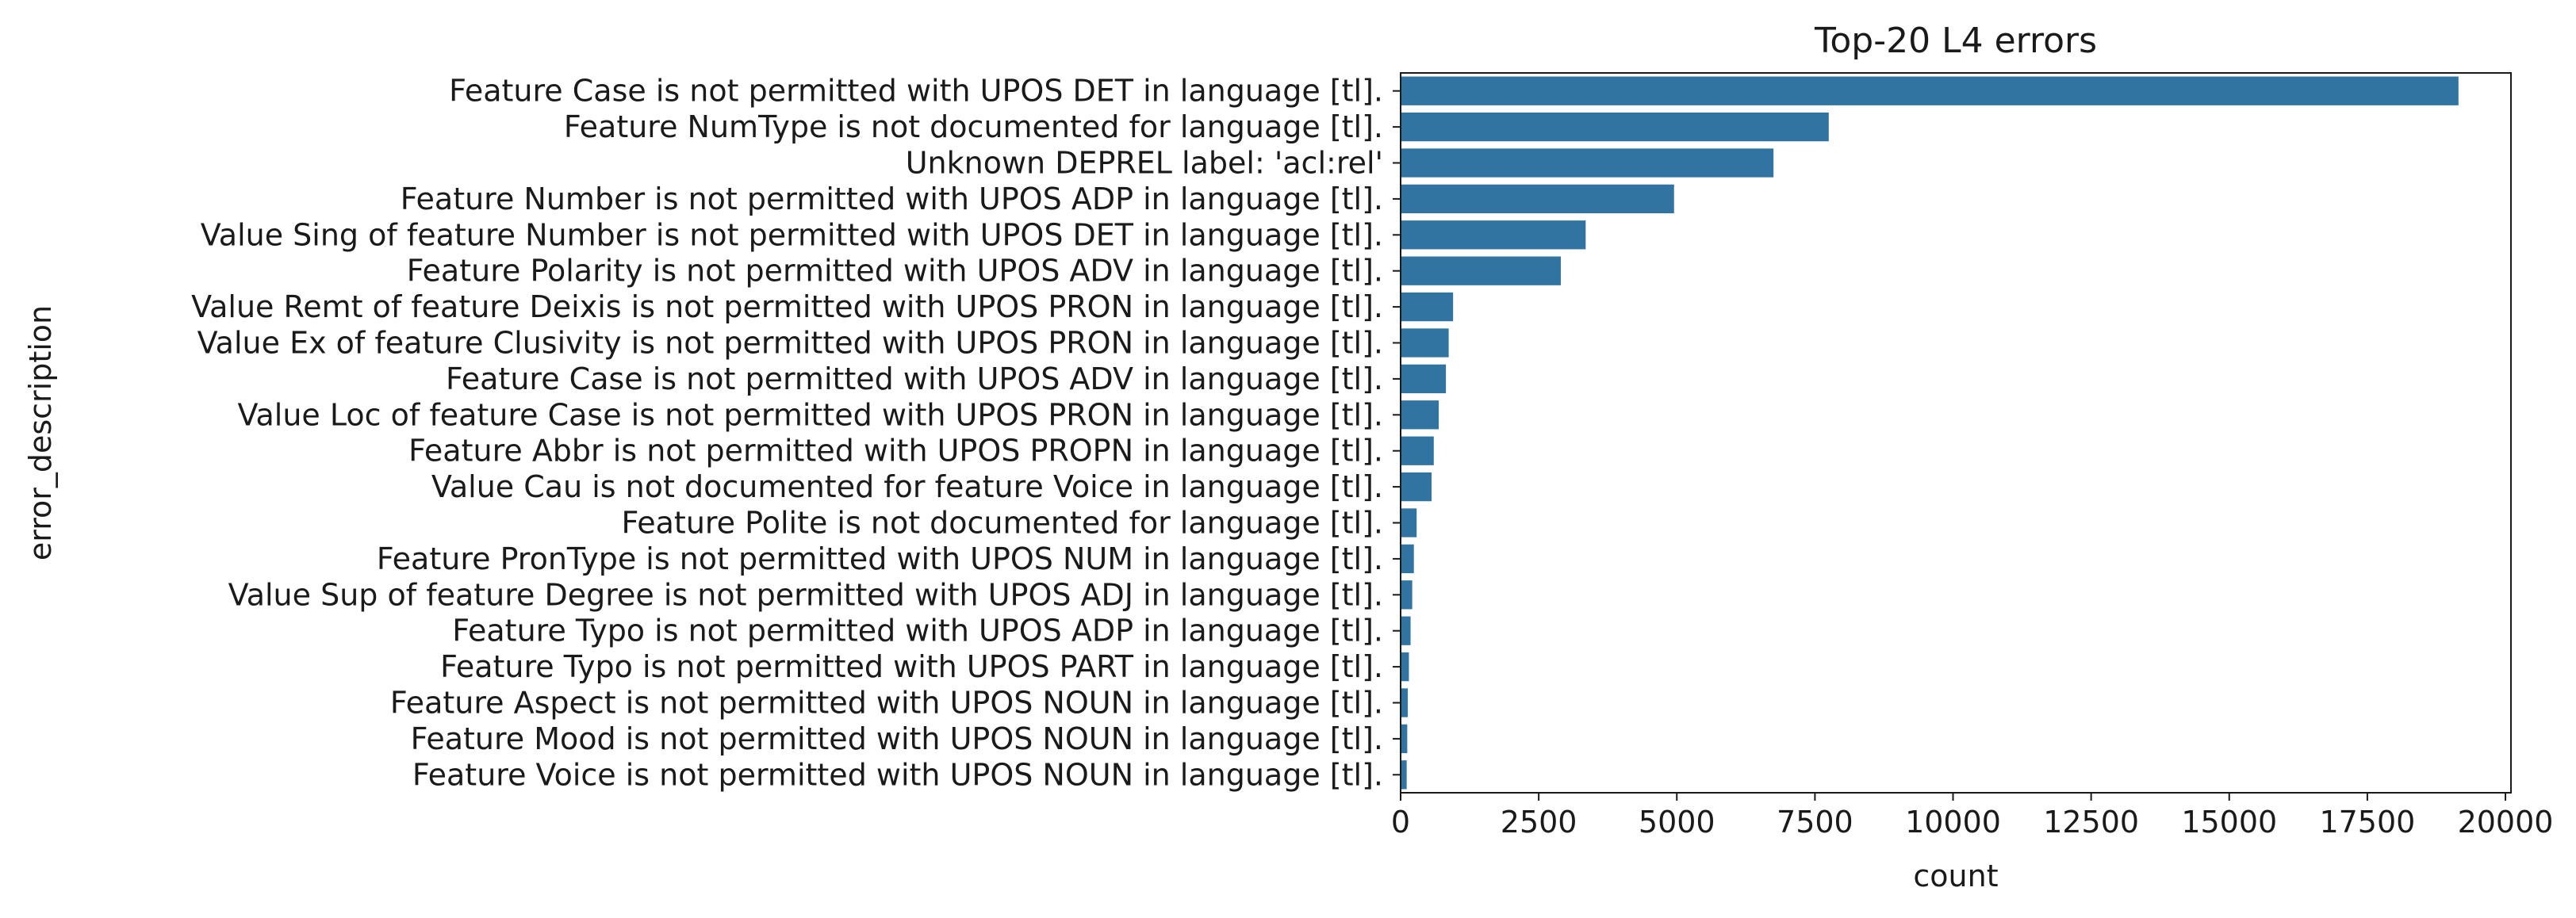  Describe the element at coordinates (2506, 823) in the screenshot. I see `x-tick-label: 20000` at that location.